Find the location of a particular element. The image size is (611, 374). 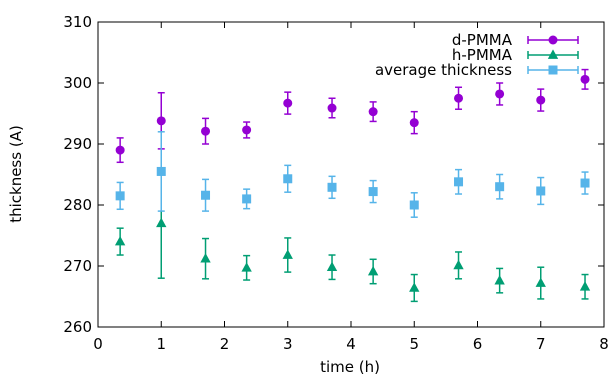

x-tick-label: 2 is located at coordinates (225, 344).